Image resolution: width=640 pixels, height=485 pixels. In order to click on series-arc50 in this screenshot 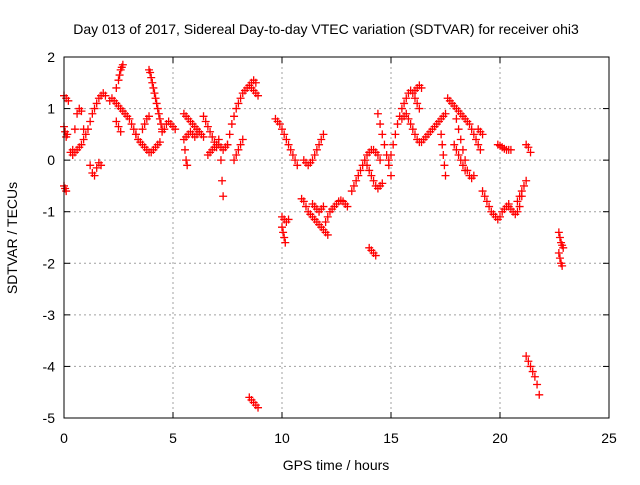, I will do `click(560, 259)`.